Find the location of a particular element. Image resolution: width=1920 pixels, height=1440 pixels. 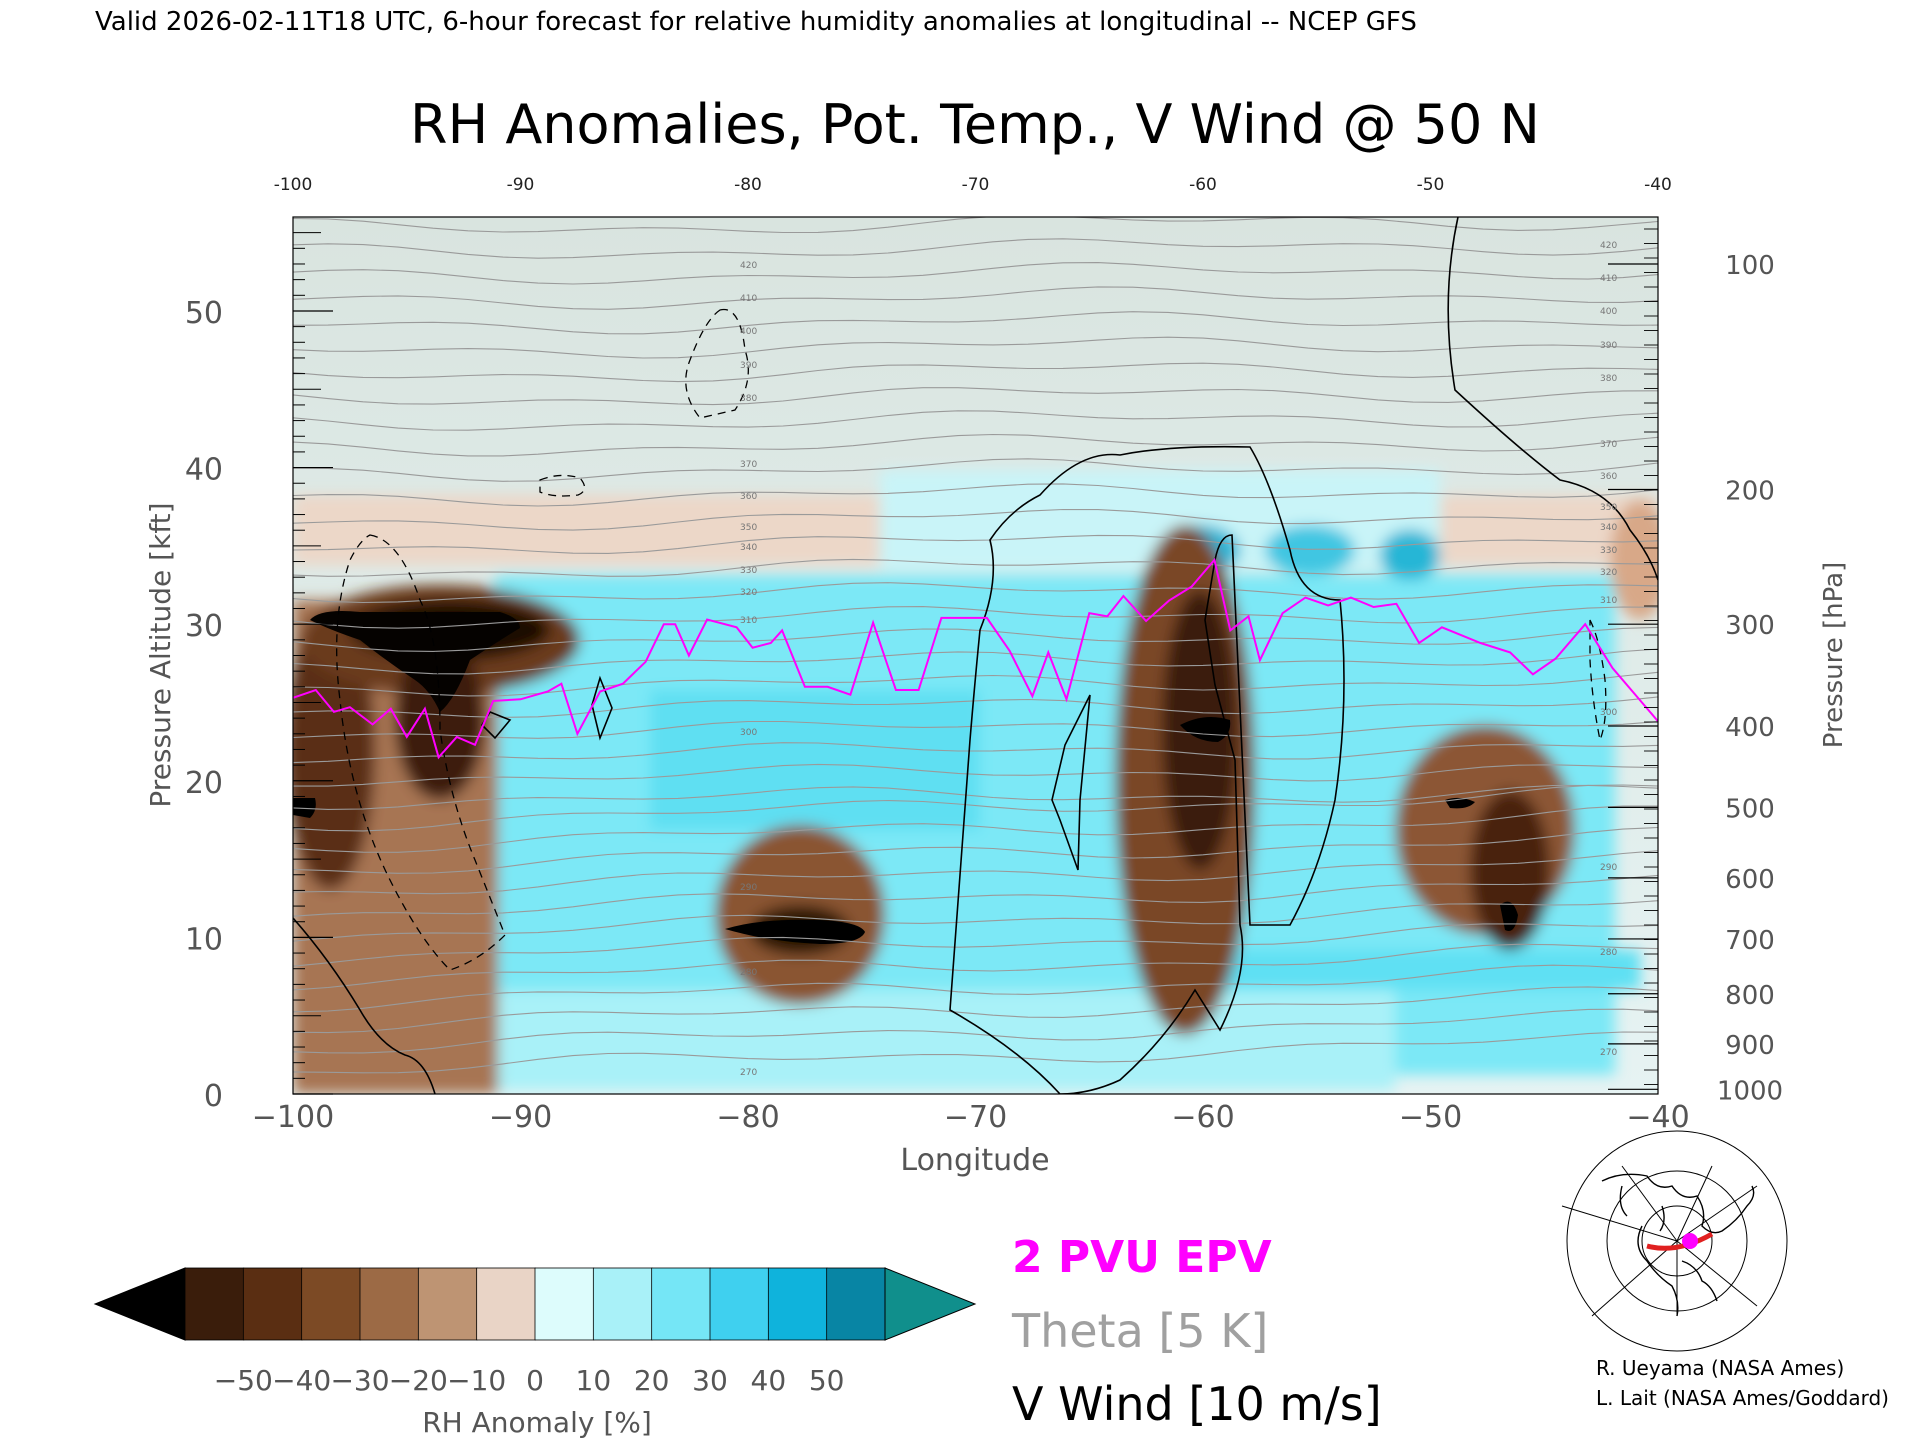

pressure-tick-label: 700 is located at coordinates (1750, 941).